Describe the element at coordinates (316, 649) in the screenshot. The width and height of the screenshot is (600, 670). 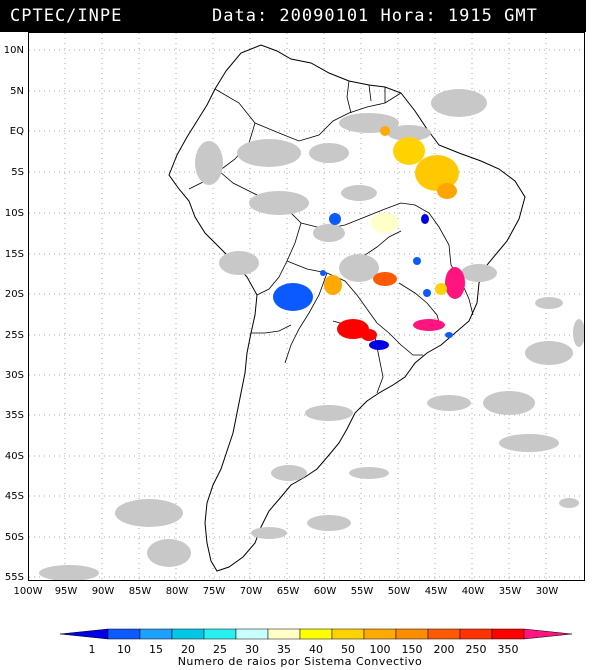
I see `colorbar-tick-40: 40` at that location.